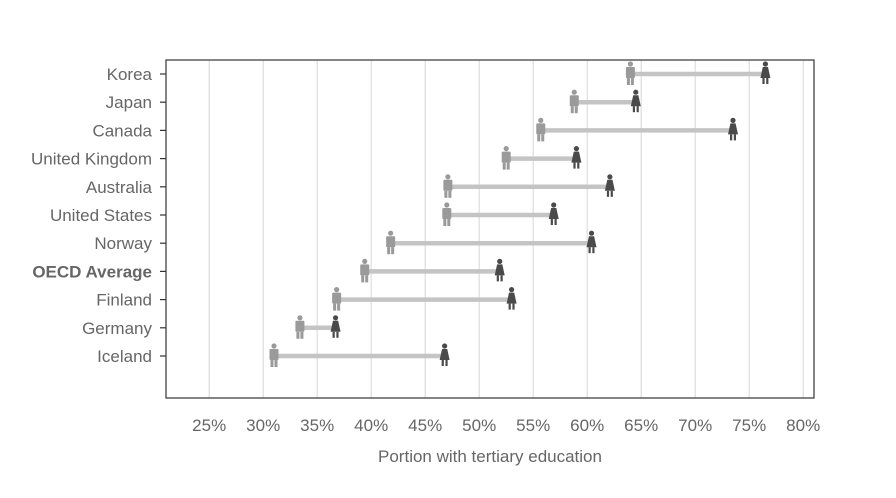  What do you see at coordinates (92, 271) in the screenshot?
I see `category-label: OECD Average` at bounding box center [92, 271].